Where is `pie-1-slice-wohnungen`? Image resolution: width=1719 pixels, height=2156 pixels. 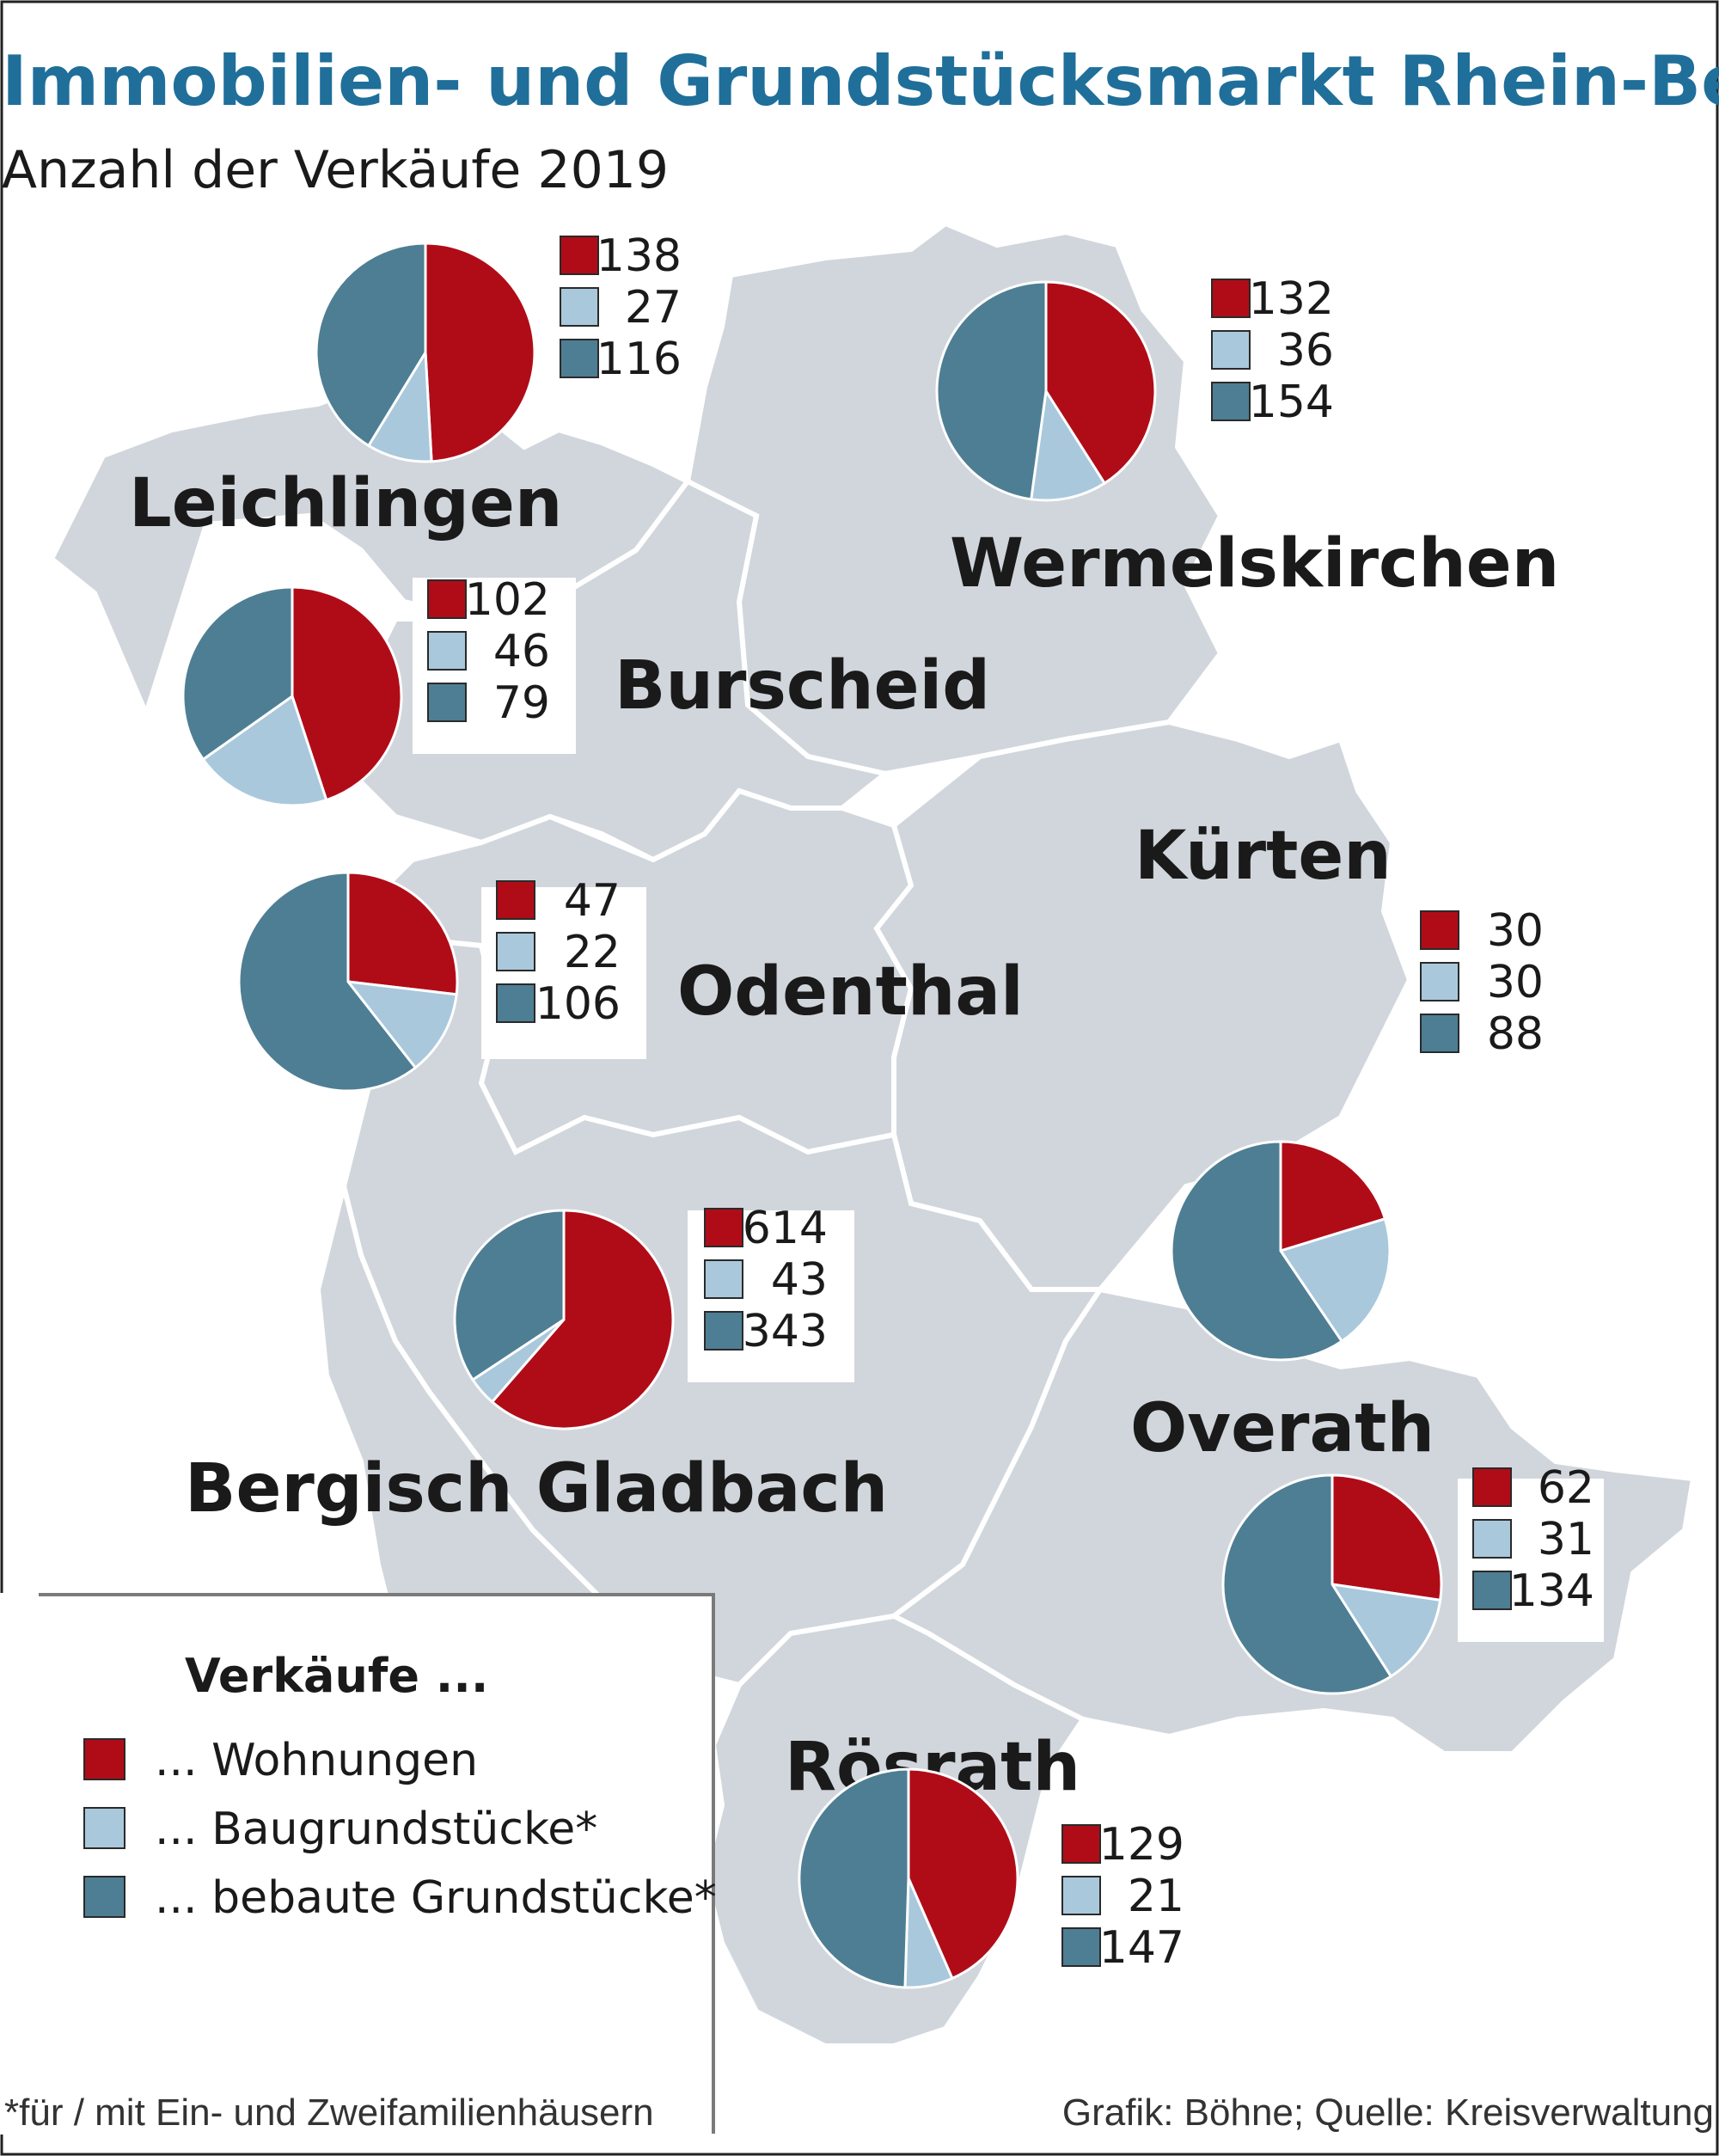 pie-1-slice-wohnungen is located at coordinates (347, 693).